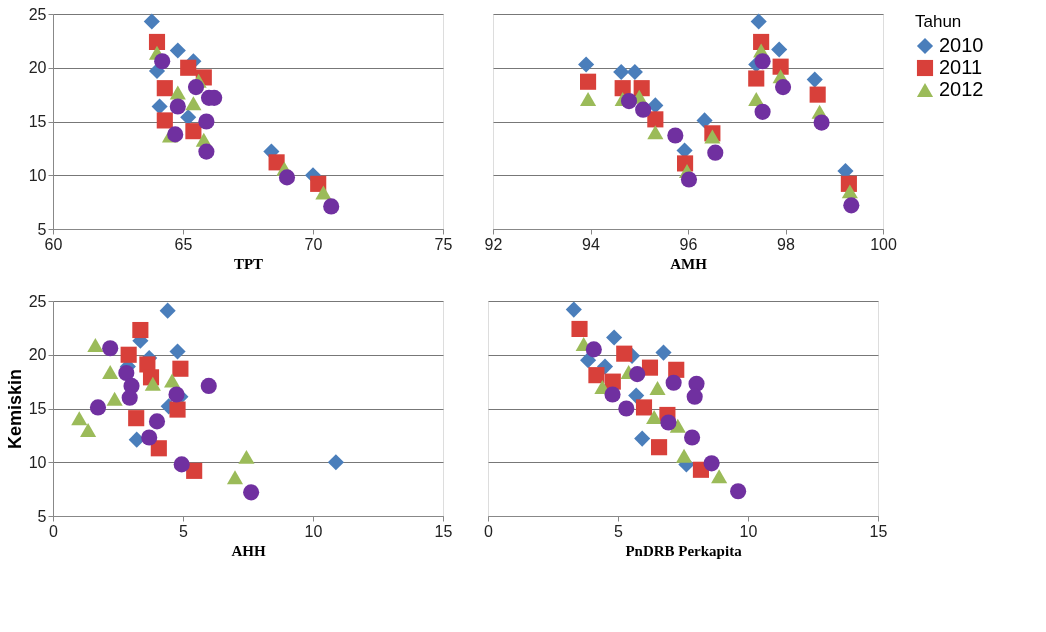 Image resolution: width=1046 pixels, height=632 pixels. I want to click on y-tick-label: 5, so click(42, 516).